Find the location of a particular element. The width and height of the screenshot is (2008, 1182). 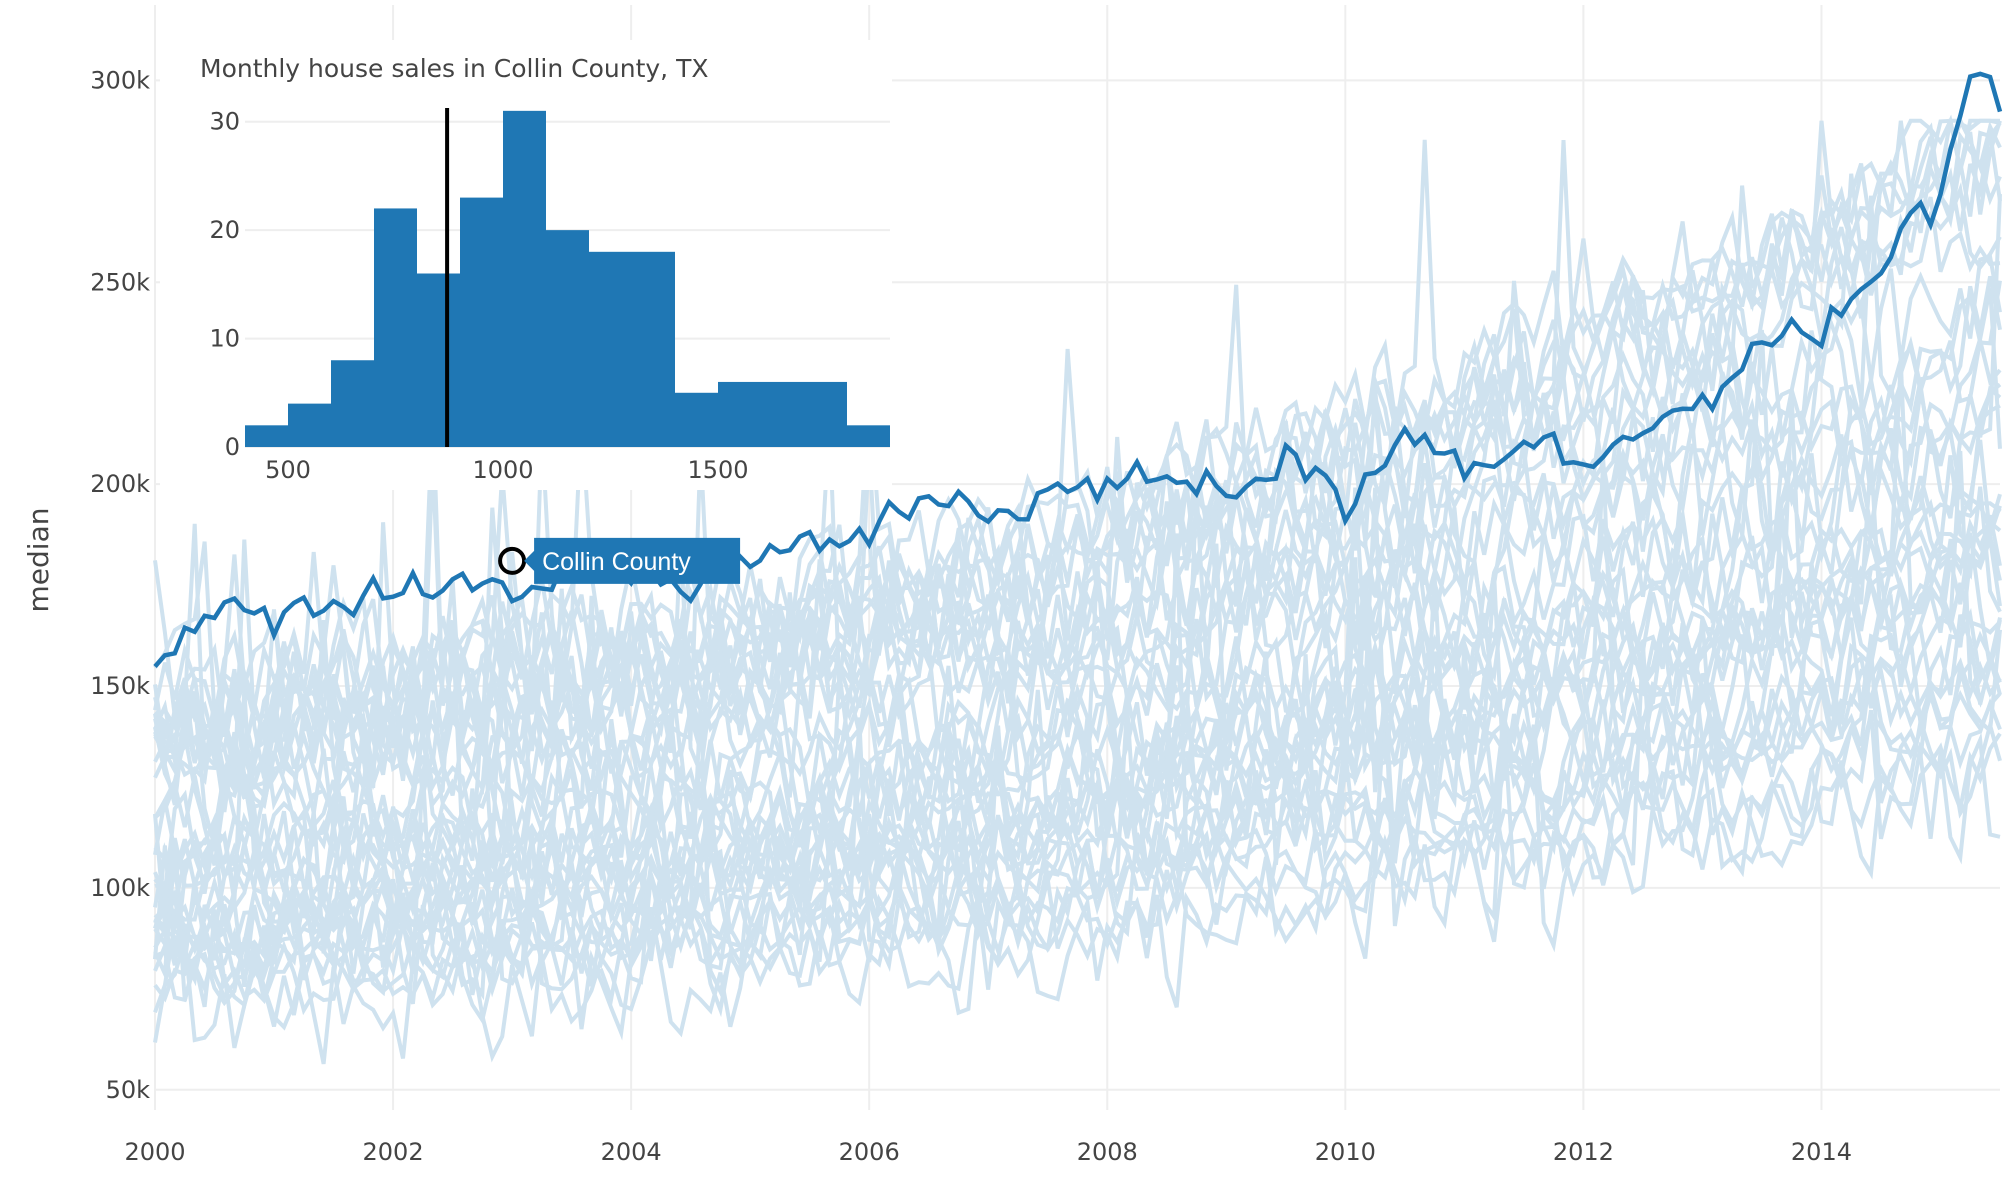

x-tick-label: 2008 is located at coordinates (1107, 1152).